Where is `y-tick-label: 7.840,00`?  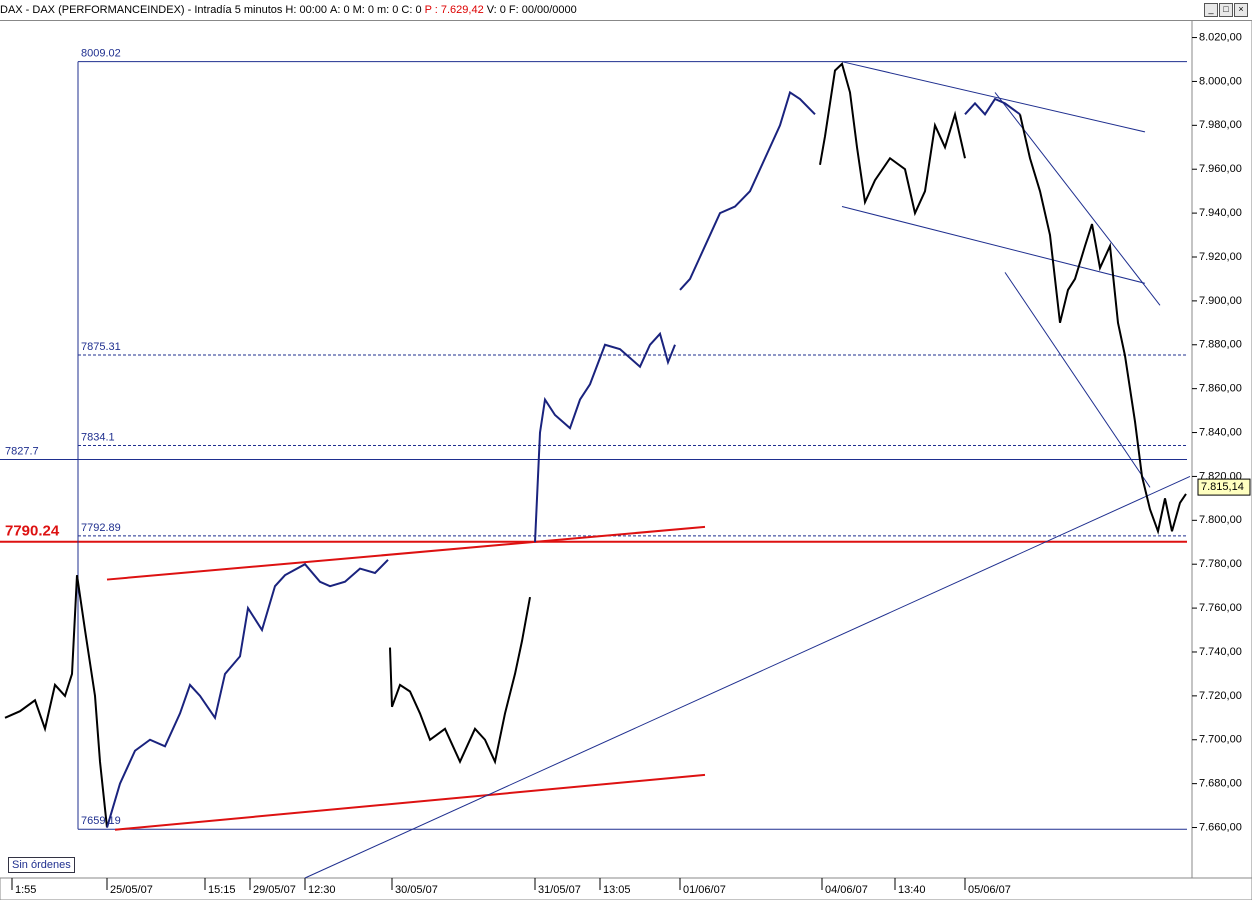 y-tick-label: 7.840,00 is located at coordinates (1220, 432).